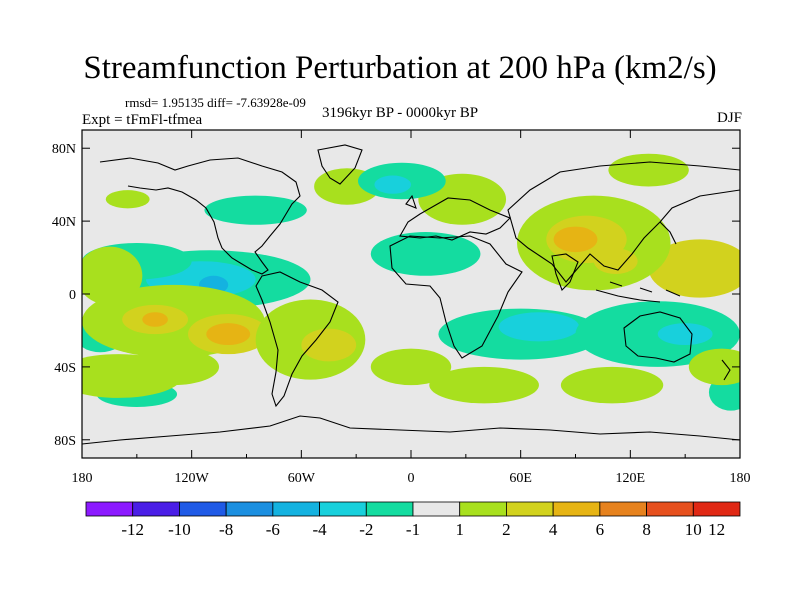 Image resolution: width=800 pixels, height=600 pixels. I want to click on y-tick-label: 40S, so click(65, 368).